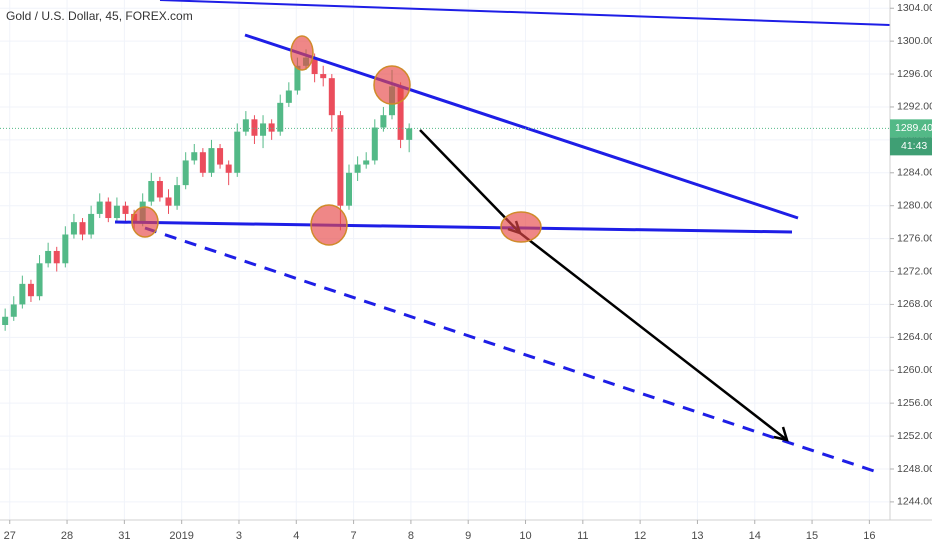 The width and height of the screenshot is (932, 550). Describe the element at coordinates (914, 403) in the screenshot. I see `y-tick-label: 1256.00` at that location.